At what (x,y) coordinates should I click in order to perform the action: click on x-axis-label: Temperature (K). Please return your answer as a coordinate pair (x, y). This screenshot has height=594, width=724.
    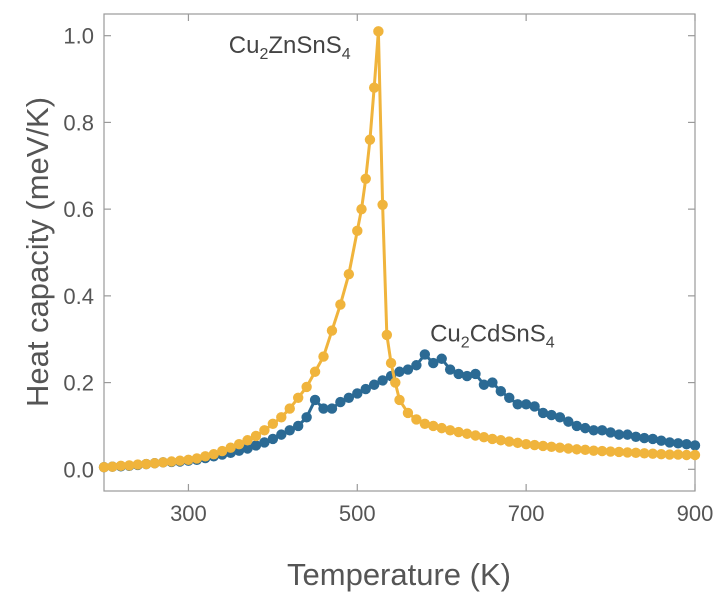
    Looking at the image, I should click on (399, 574).